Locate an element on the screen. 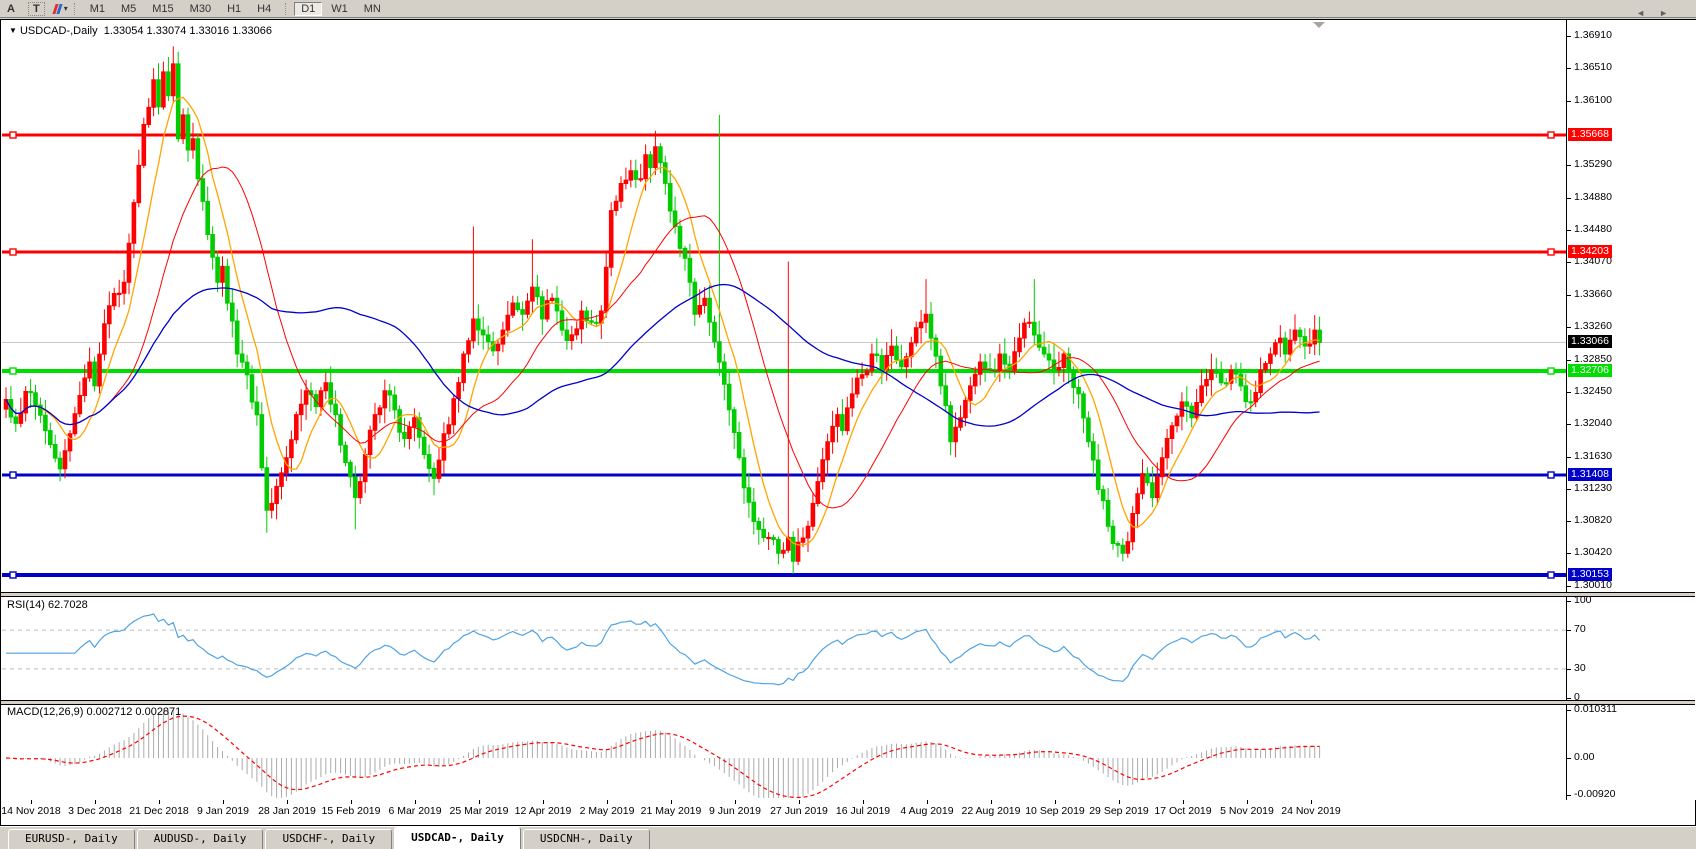  date-label: 22 Aug 2019 is located at coordinates (991, 811).